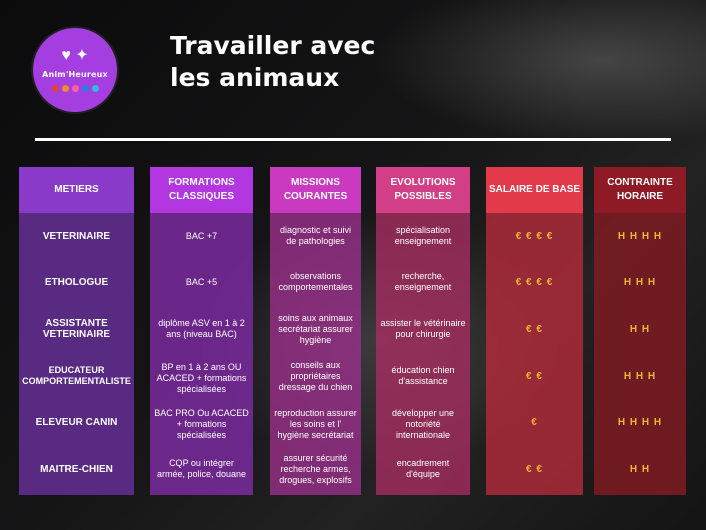  I want to click on cell-metier-5: ELEVEUR CANIN, so click(76, 422).